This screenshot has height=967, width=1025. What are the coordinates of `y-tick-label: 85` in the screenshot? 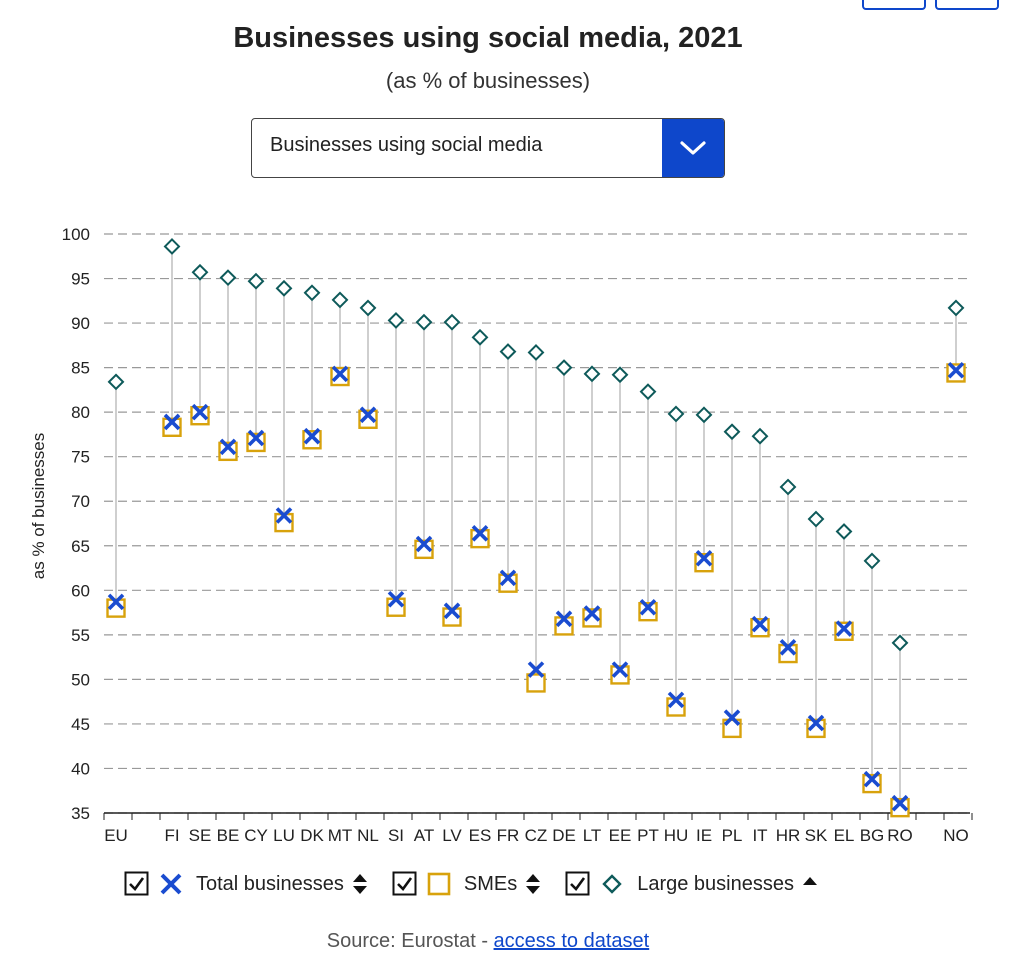 It's located at (80, 368).